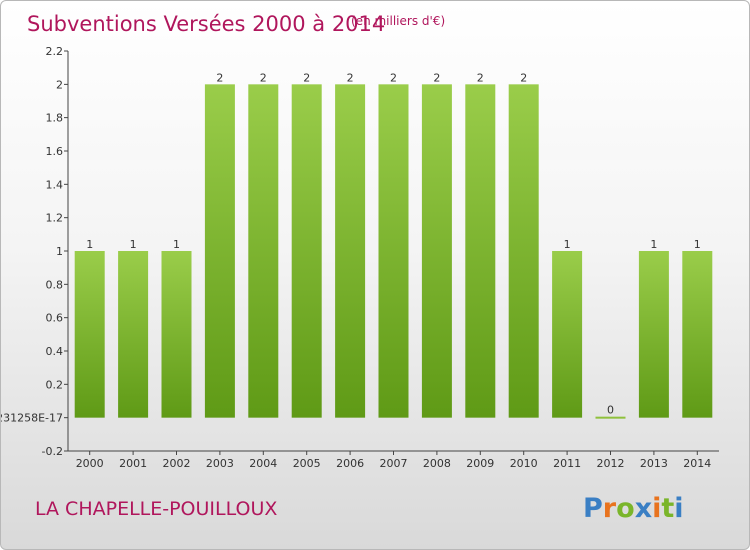  What do you see at coordinates (480, 77) in the screenshot?
I see `data-label-2009: 2` at bounding box center [480, 77].